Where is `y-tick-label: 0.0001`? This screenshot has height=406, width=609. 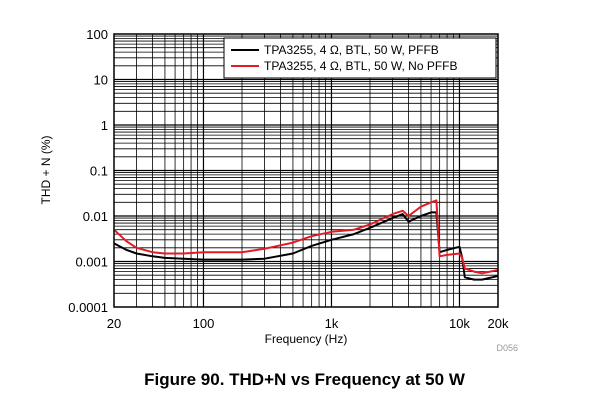 y-tick-label: 0.0001 is located at coordinates (88, 307).